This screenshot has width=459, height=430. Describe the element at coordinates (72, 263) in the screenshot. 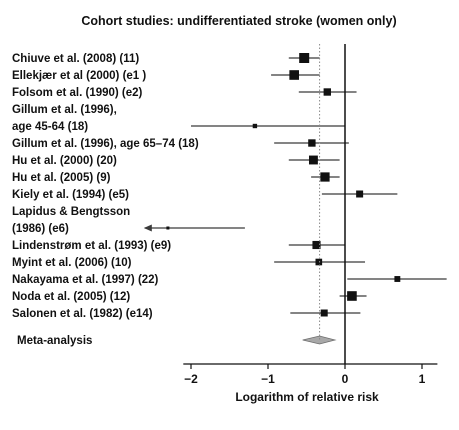

I see `study-label: Myint et al. (2006) (10)` at that location.